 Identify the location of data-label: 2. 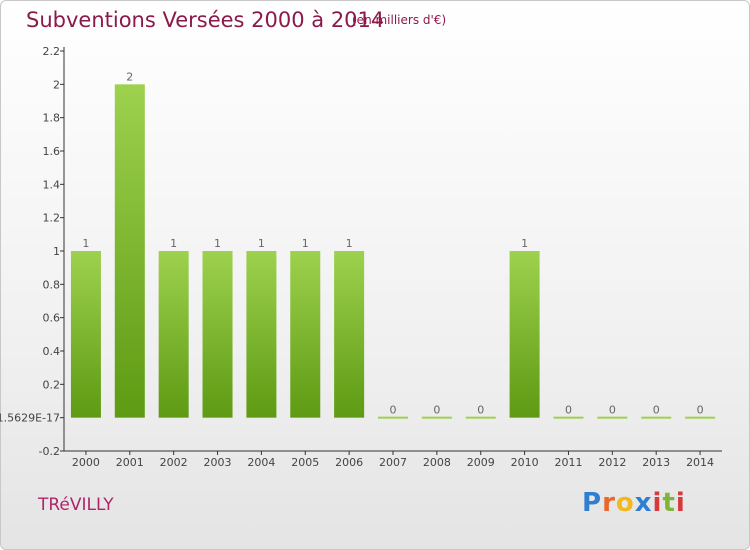
(129, 76).